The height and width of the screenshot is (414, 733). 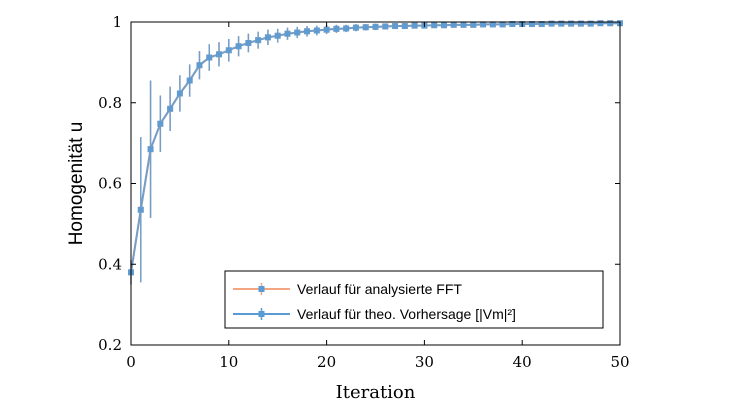 What do you see at coordinates (110, 184) in the screenshot?
I see `y-tick-label: 0.6` at bounding box center [110, 184].